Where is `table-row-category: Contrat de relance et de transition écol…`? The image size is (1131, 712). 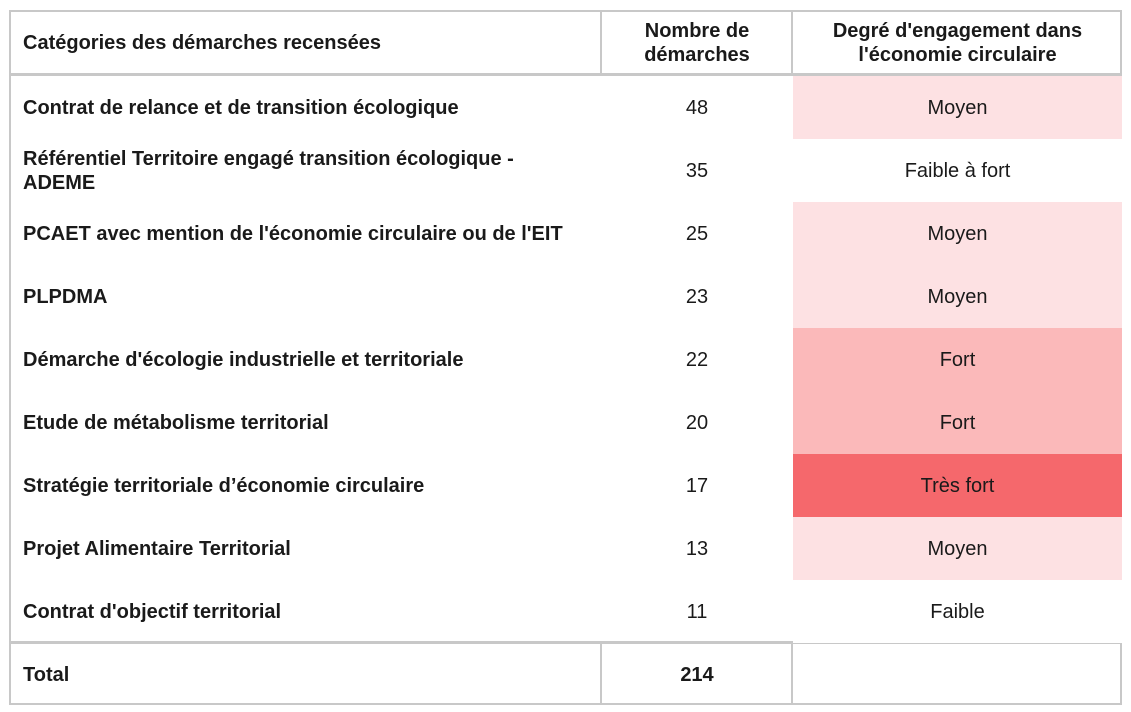
table-row-category: Contrat de relance et de transition écol… is located at coordinates (241, 107).